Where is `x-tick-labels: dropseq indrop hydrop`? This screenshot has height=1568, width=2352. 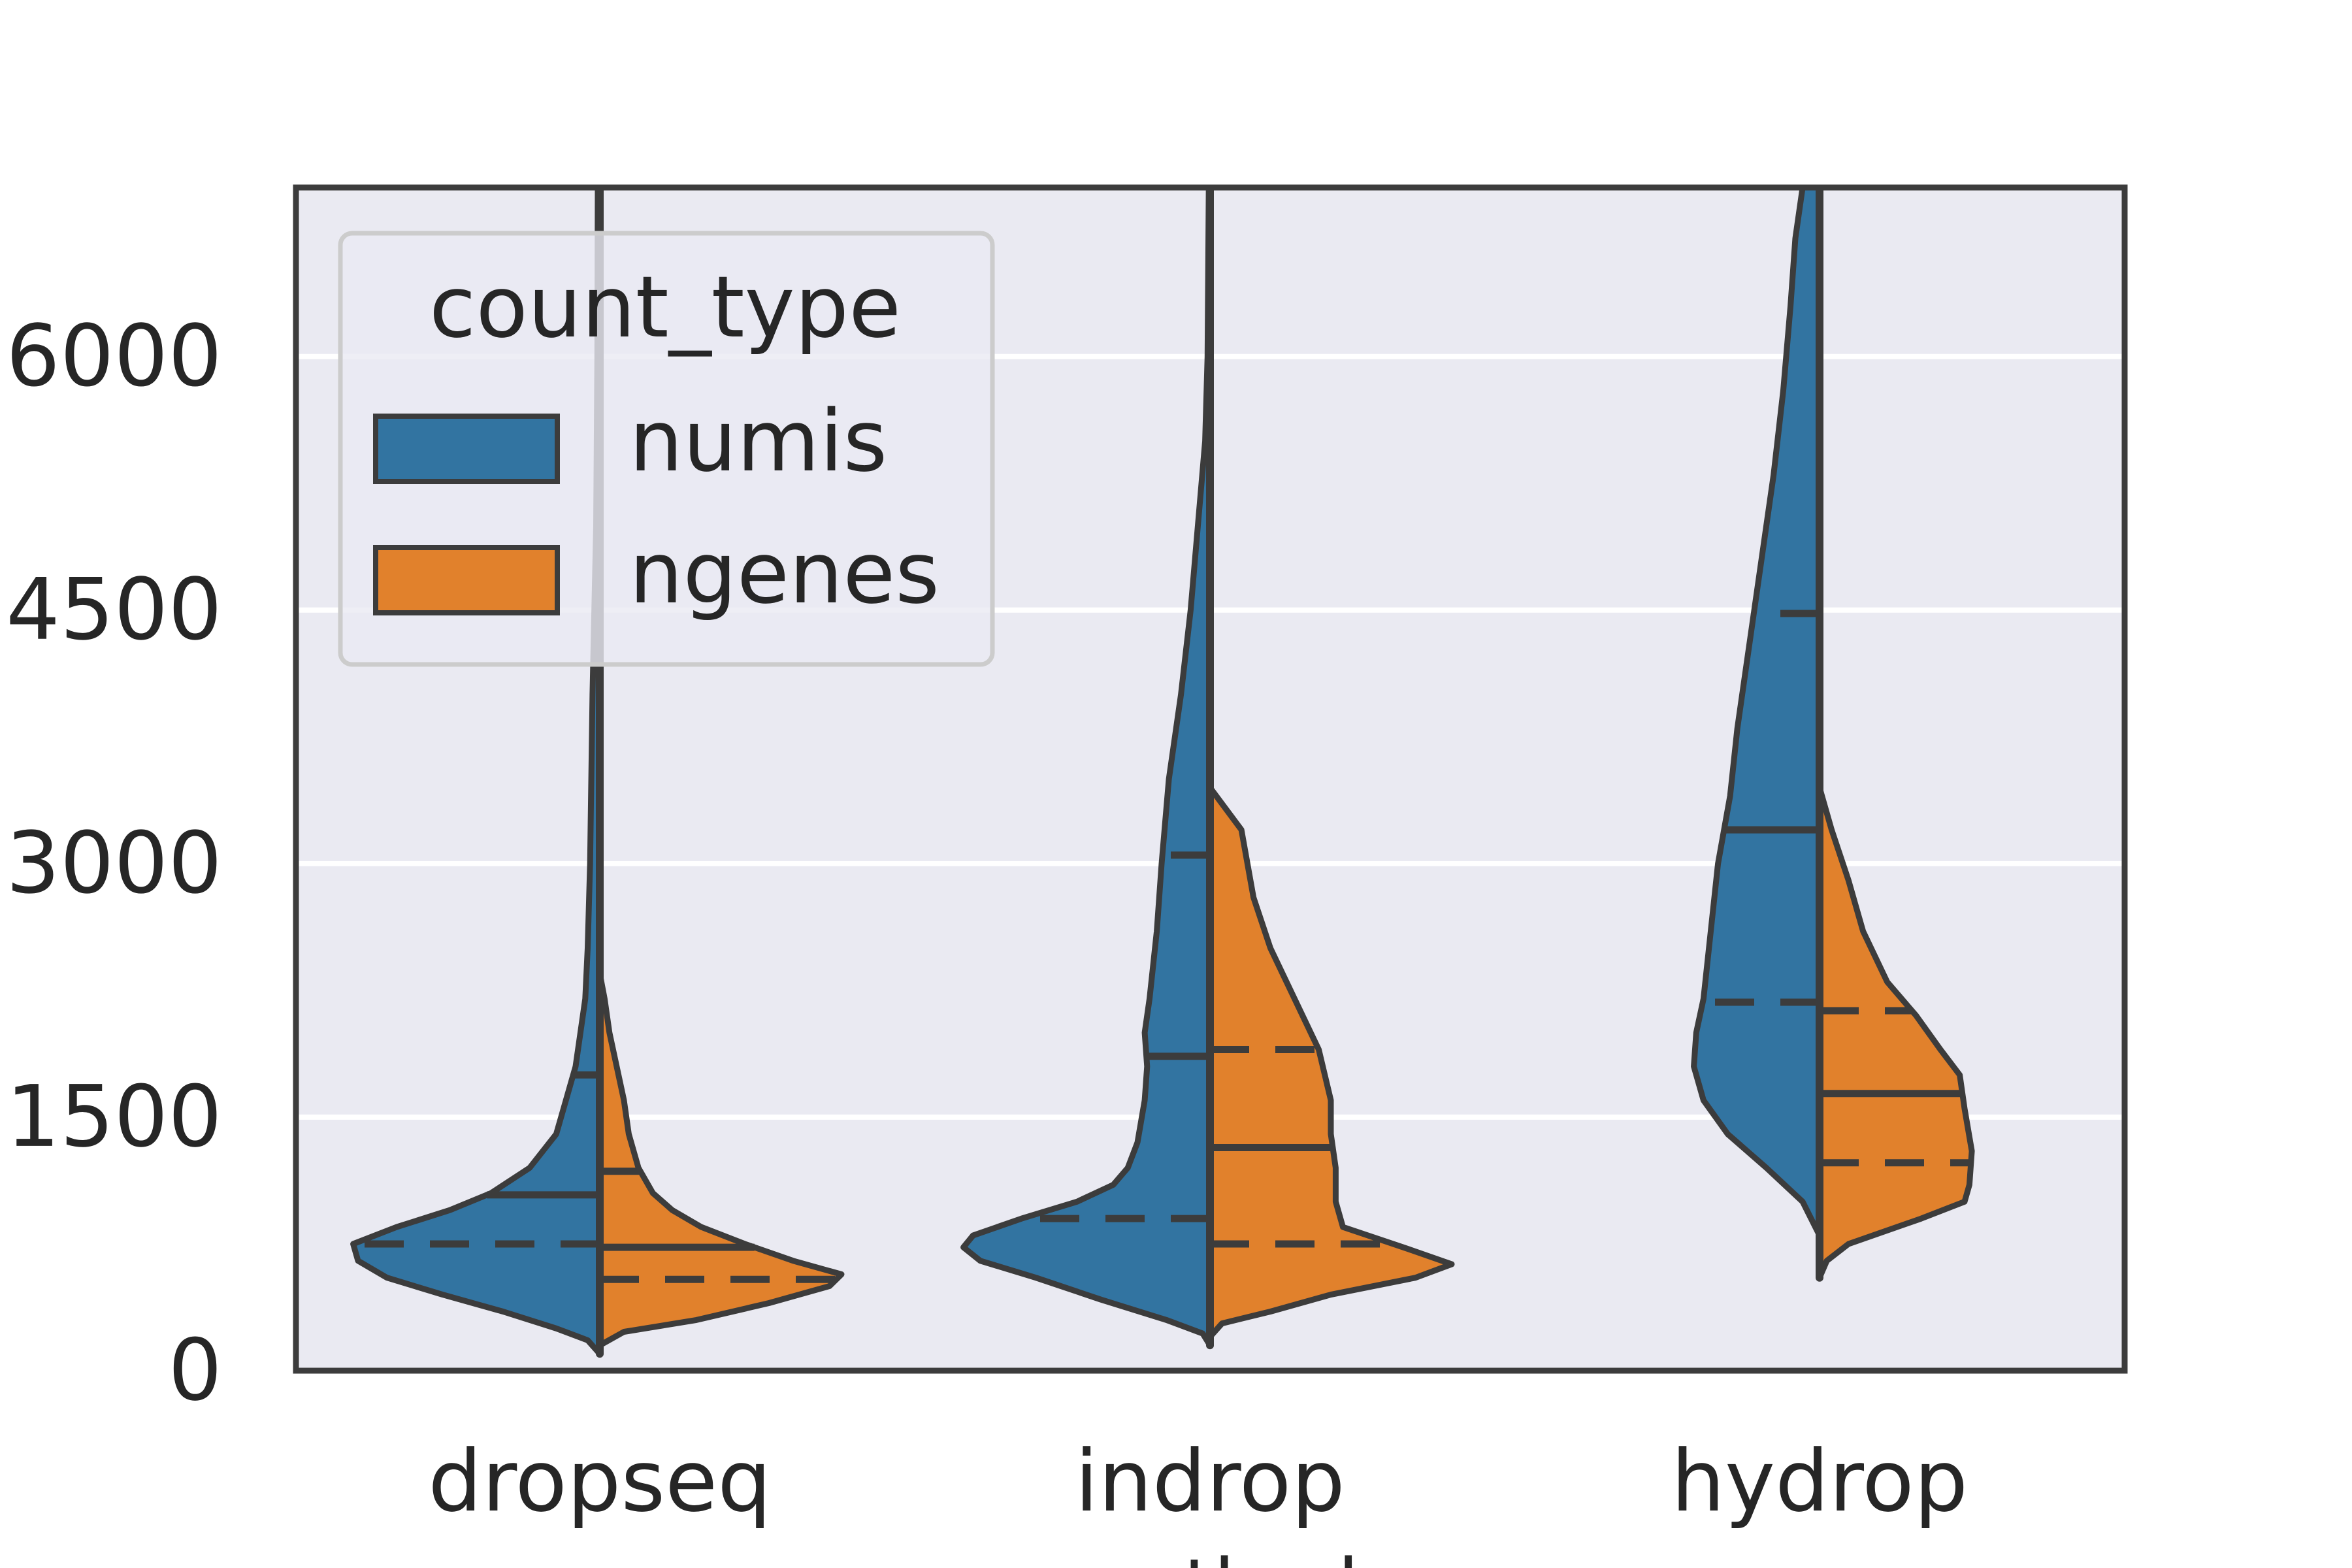 x-tick-labels: dropseq indrop hydrop is located at coordinates (1198, 1481).